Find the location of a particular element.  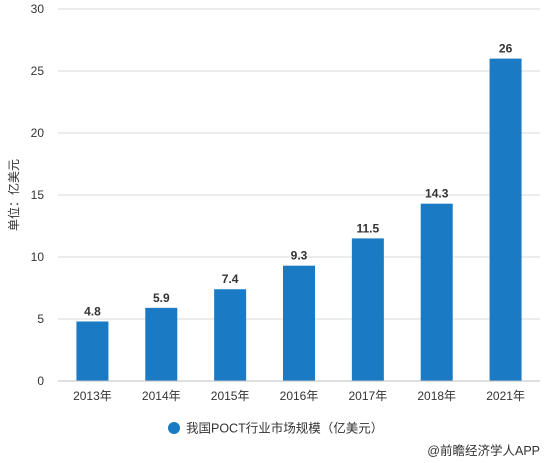

x-tick-label: 2015年 is located at coordinates (230, 396).